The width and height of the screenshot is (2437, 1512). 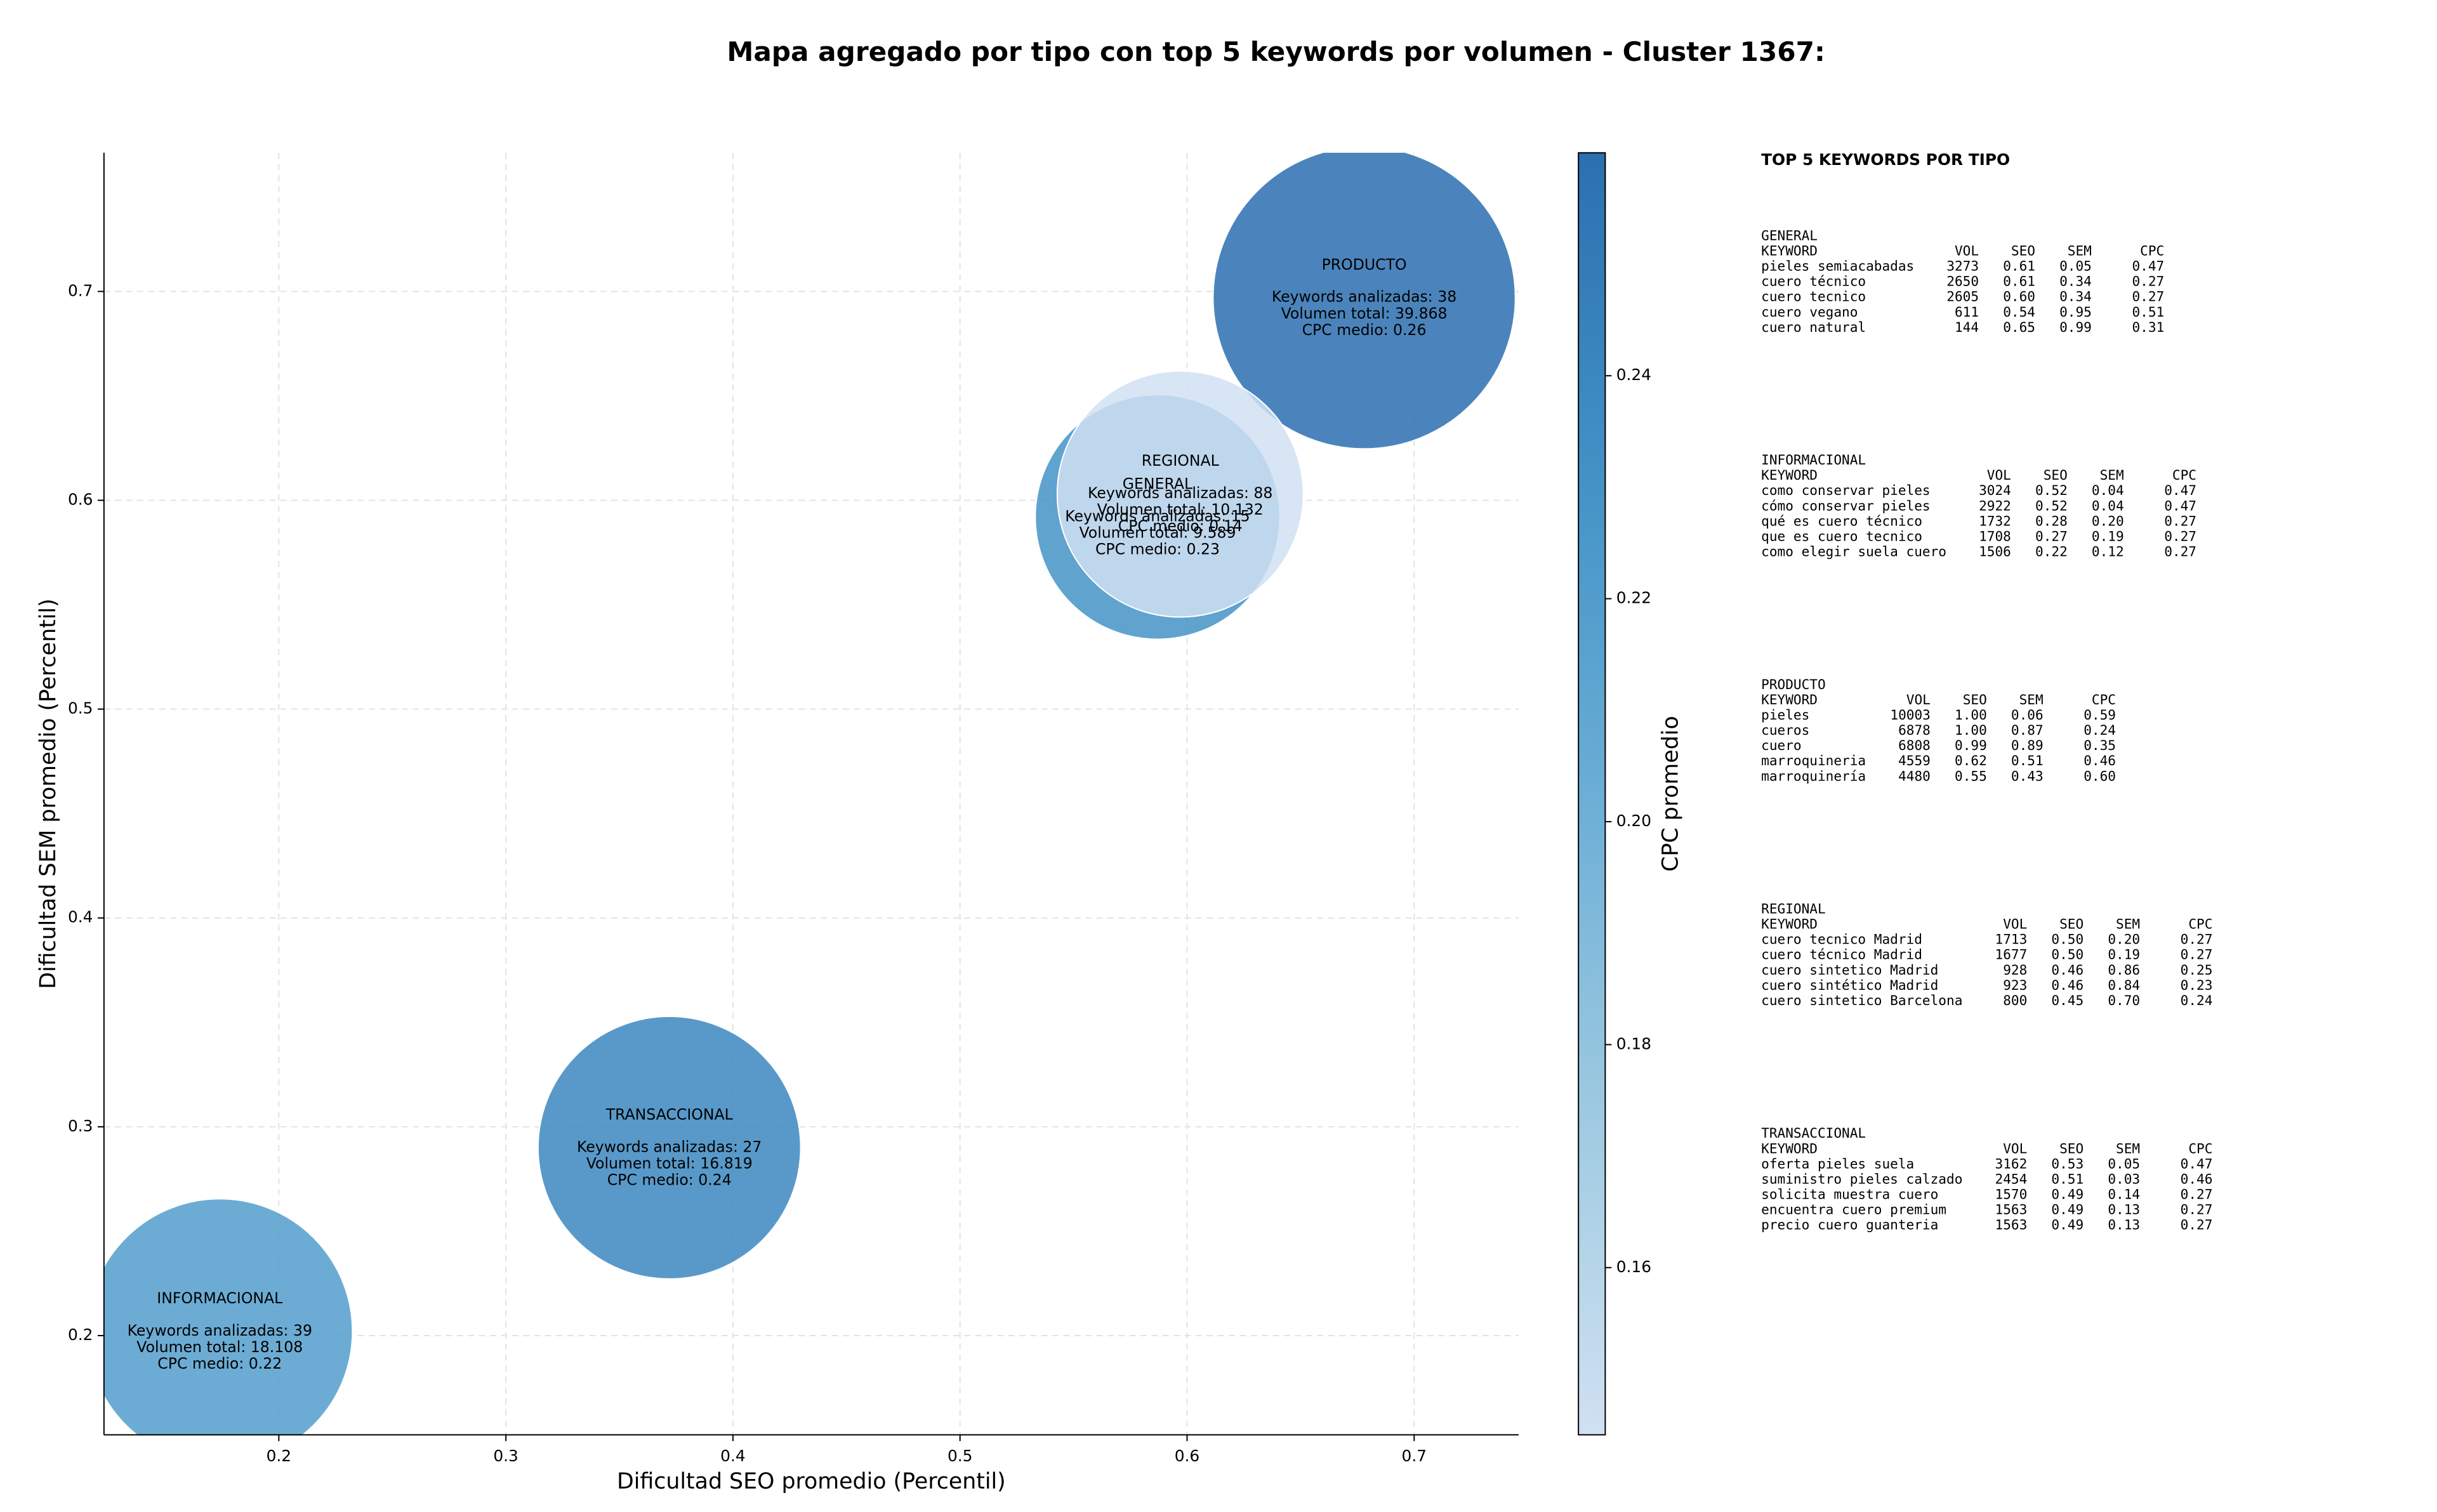 I want to click on table-cell: 0.35, so click(x=2100, y=745).